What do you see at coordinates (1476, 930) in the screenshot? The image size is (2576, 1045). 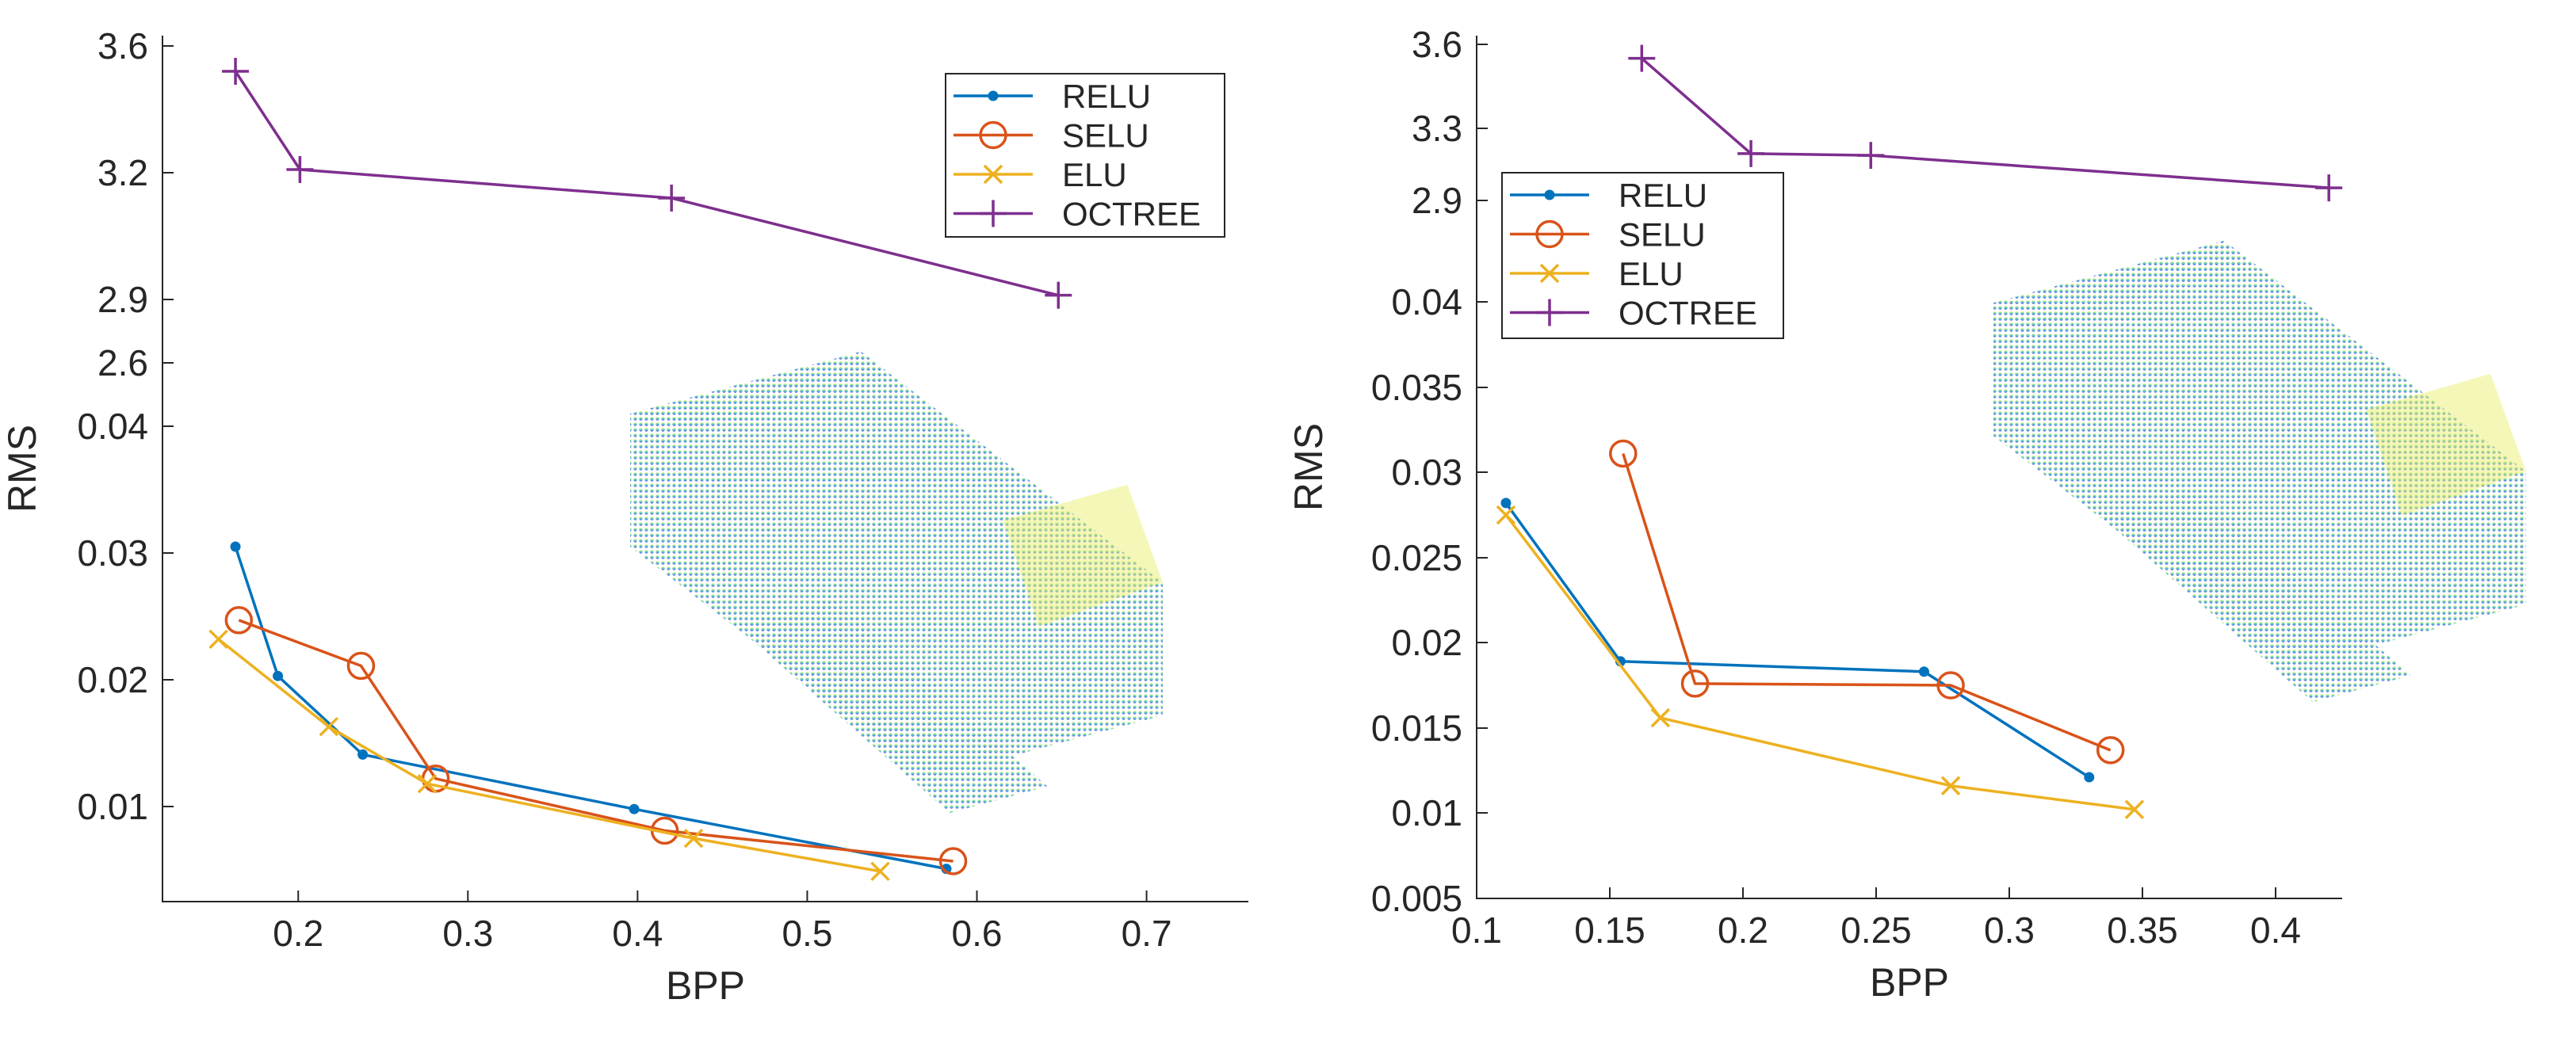 I see `x-tick-label: 0.1` at bounding box center [1476, 930].